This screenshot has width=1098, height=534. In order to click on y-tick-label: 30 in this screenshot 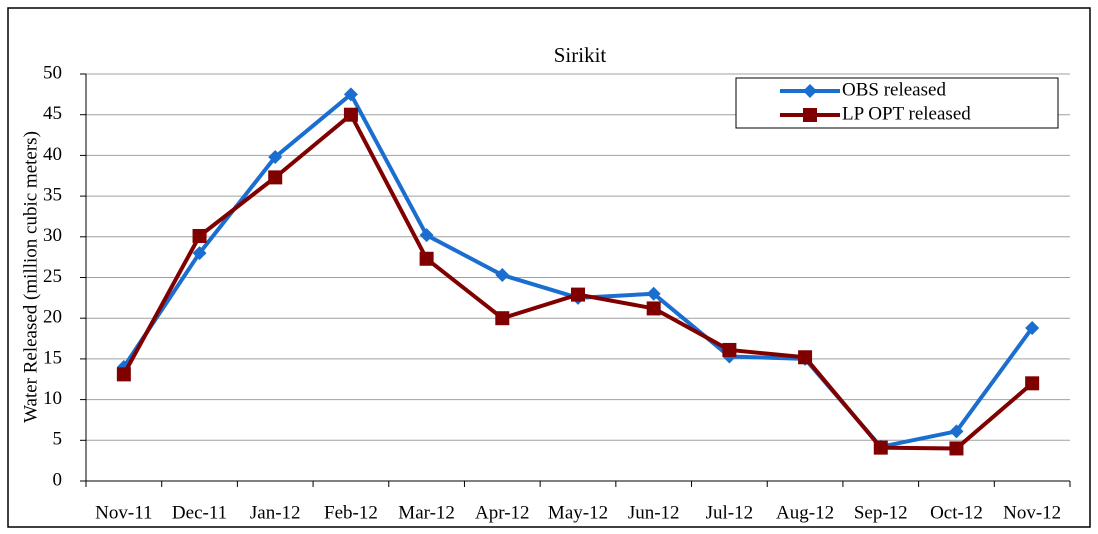, I will do `click(52, 235)`.